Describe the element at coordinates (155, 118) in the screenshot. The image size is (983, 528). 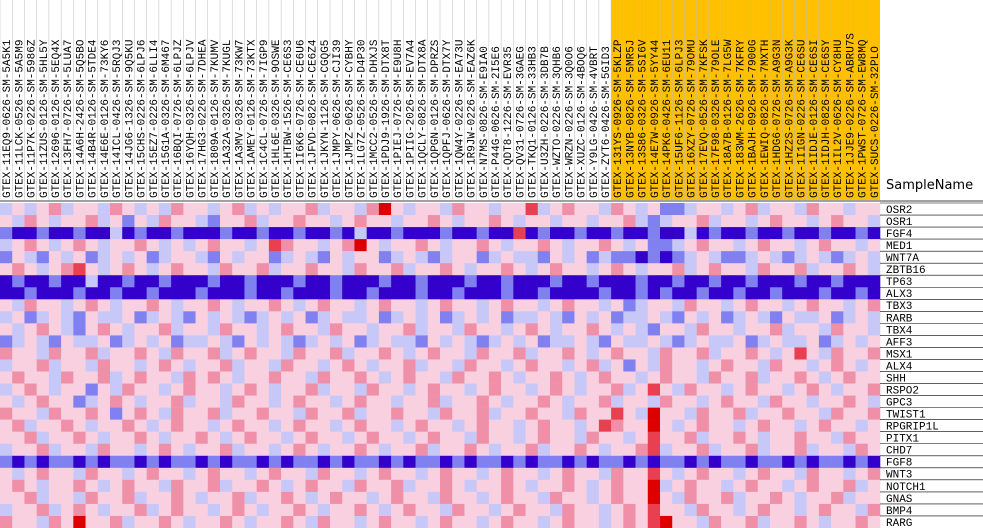
I see `sample-label: GTEX-15EZ7-0226-SM-6LLI4` at that location.